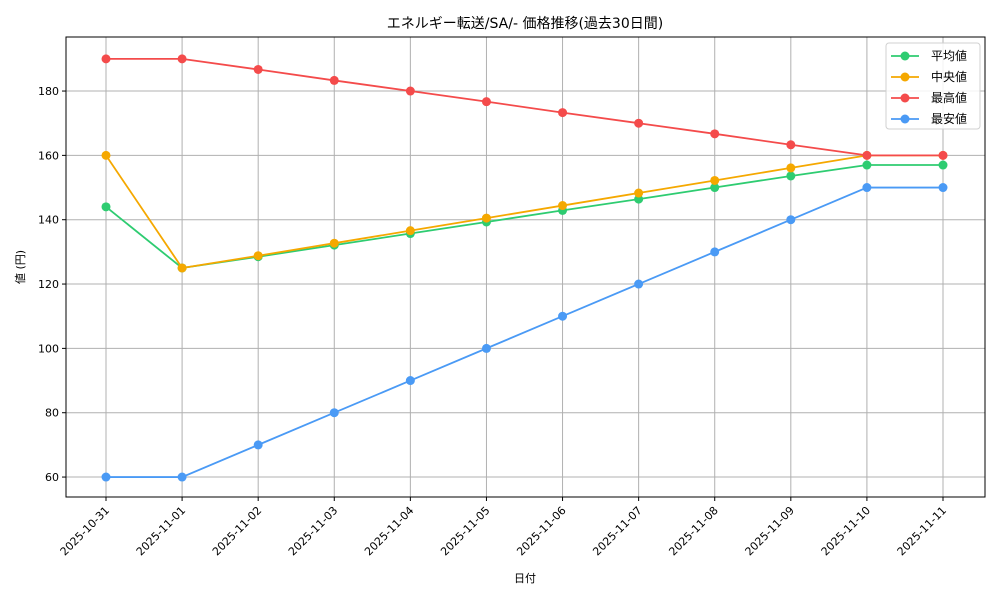  I want to click on x-axis-label: 日付, so click(525, 578).